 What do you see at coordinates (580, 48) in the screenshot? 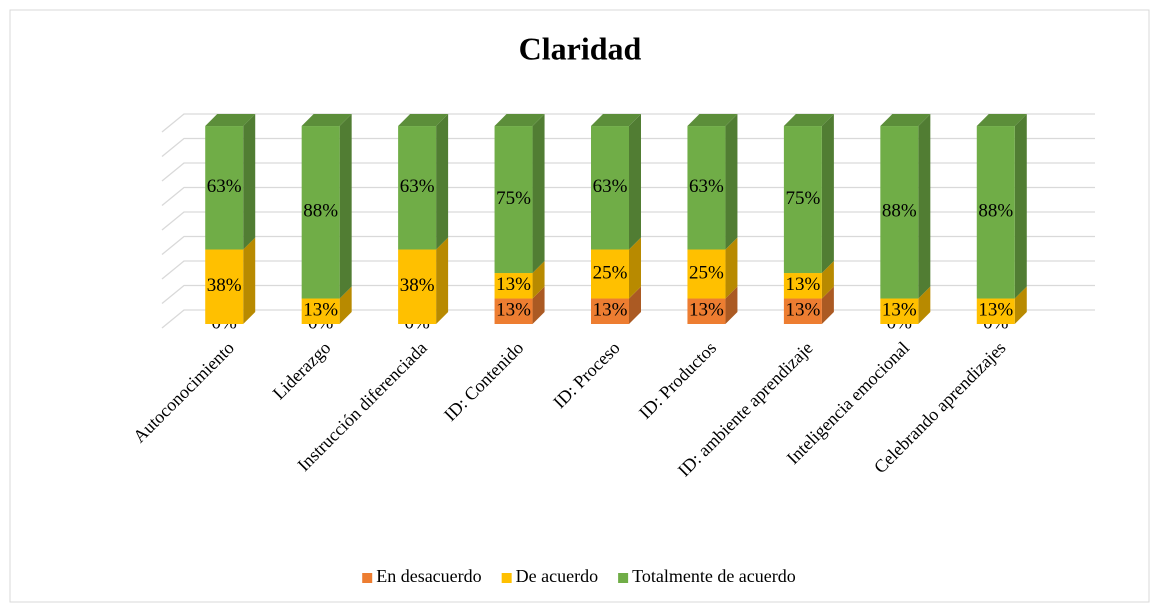
I see `chart-title: Claridad` at bounding box center [580, 48].